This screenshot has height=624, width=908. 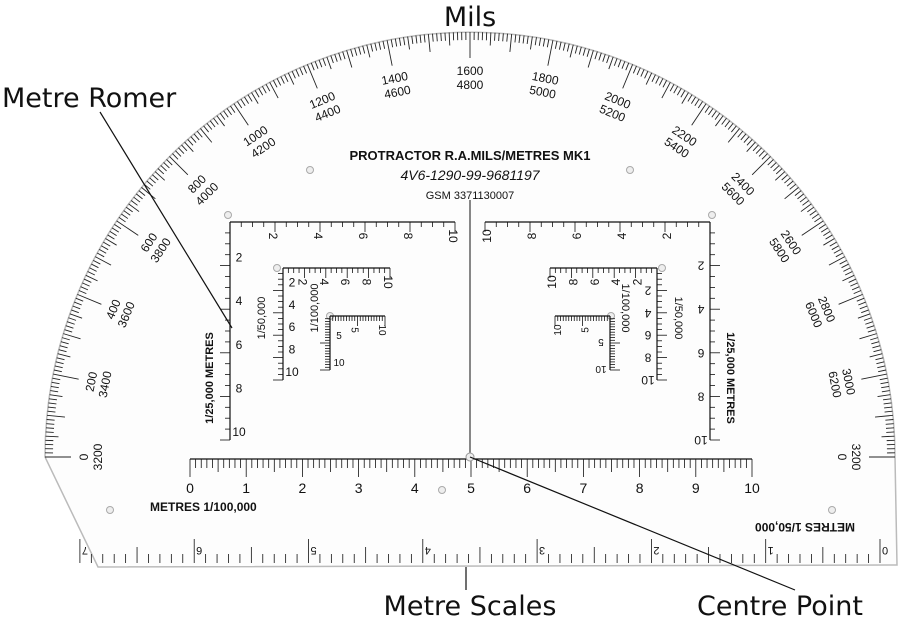 I want to click on mils-label-inner: 5000, so click(x=542, y=92).